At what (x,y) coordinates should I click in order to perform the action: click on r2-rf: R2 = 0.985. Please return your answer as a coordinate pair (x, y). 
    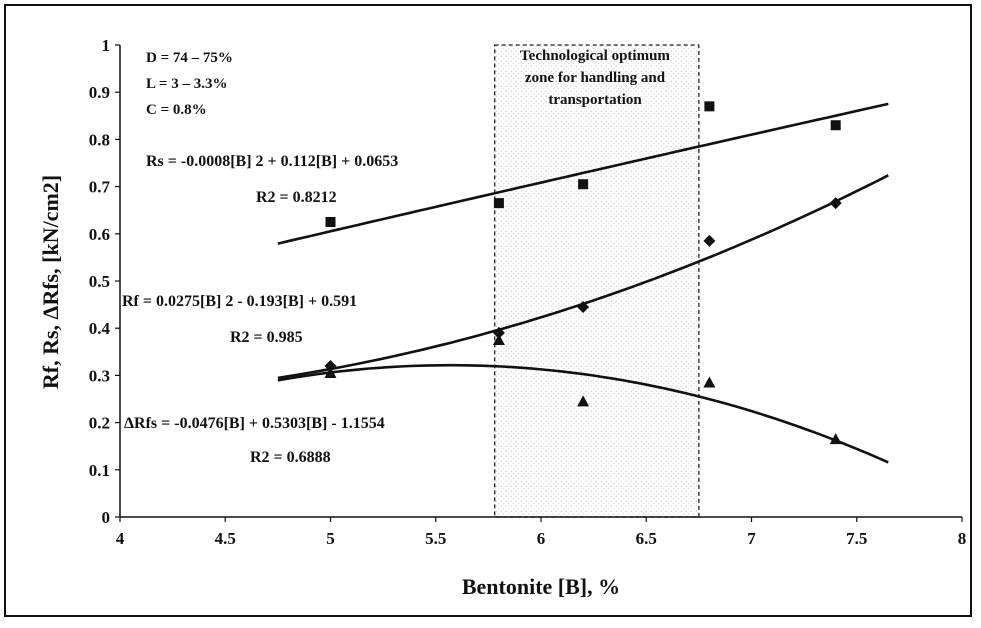
    Looking at the image, I should click on (266, 337).